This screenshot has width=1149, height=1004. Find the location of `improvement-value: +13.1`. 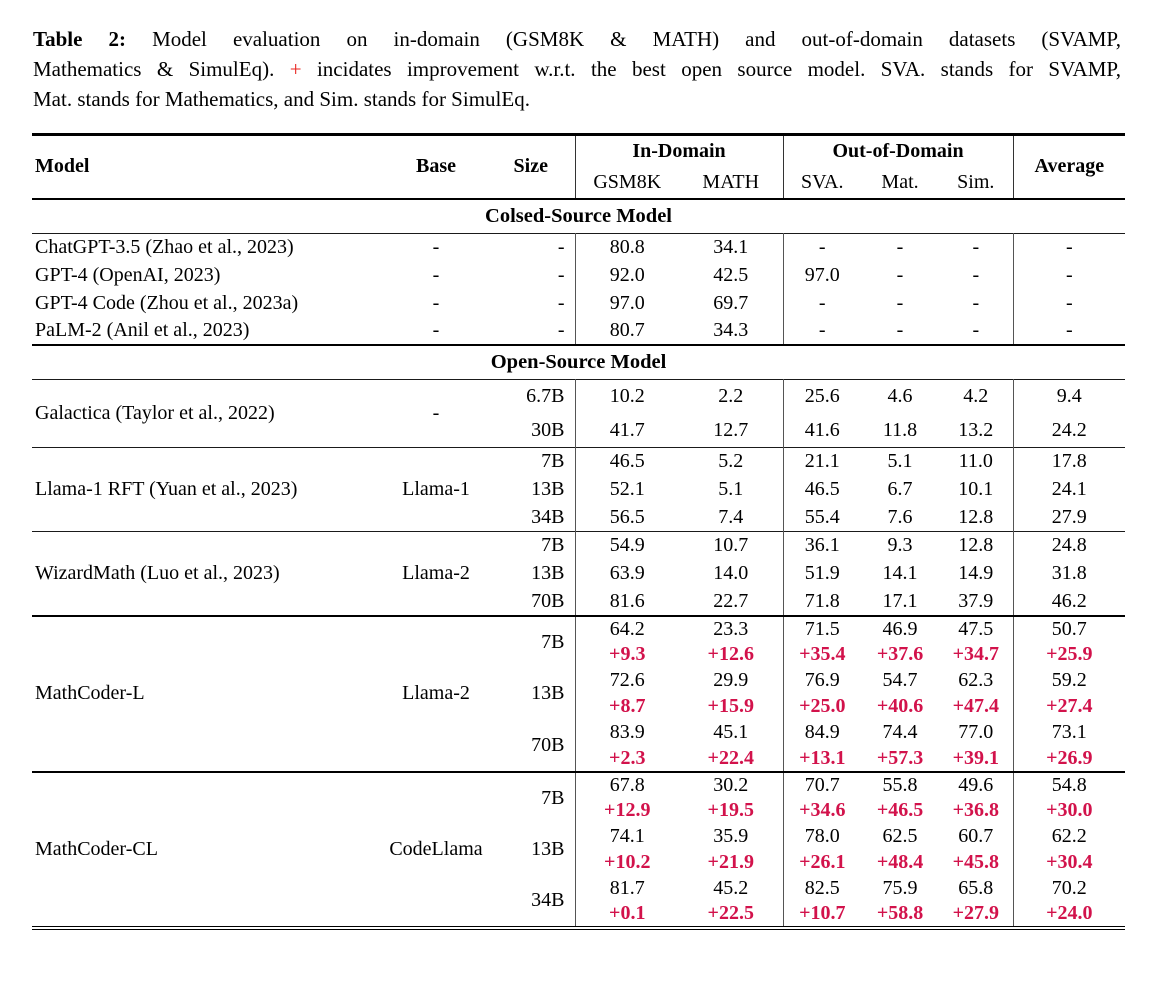

improvement-value: +13.1 is located at coordinates (822, 757).